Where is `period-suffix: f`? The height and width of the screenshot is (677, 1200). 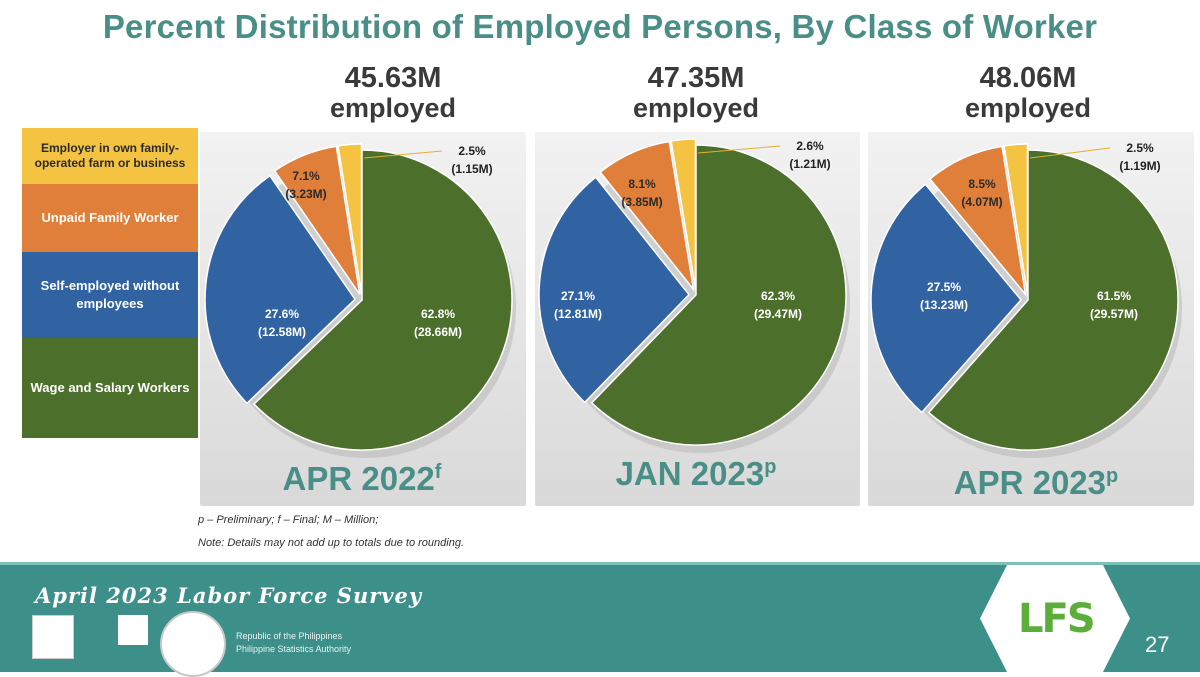 period-suffix: f is located at coordinates (438, 472).